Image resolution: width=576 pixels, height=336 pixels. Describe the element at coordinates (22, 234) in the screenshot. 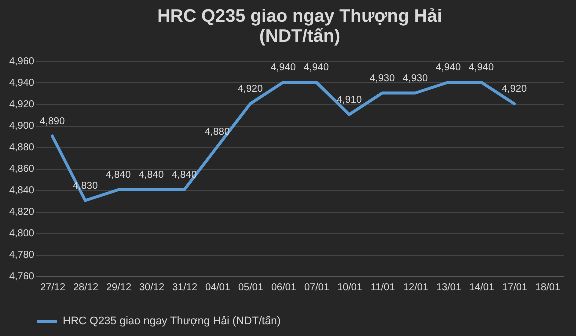

I see `y-tick-label: 4,800` at that location.